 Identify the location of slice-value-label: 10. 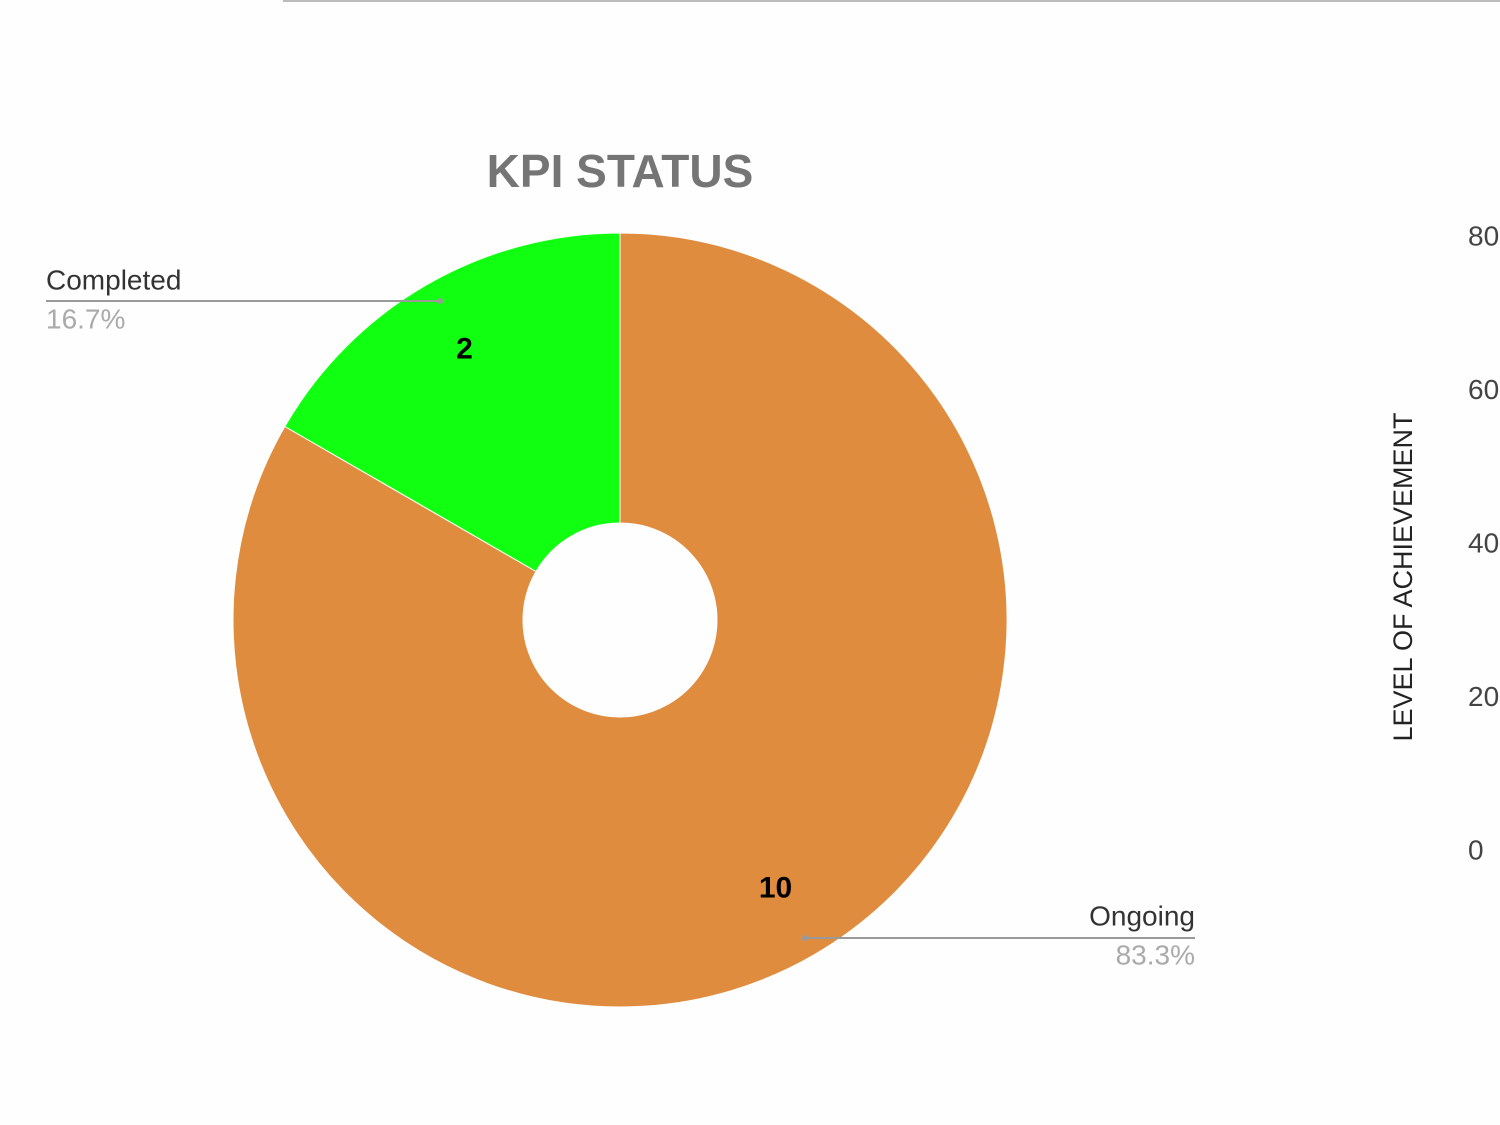
(775, 887).